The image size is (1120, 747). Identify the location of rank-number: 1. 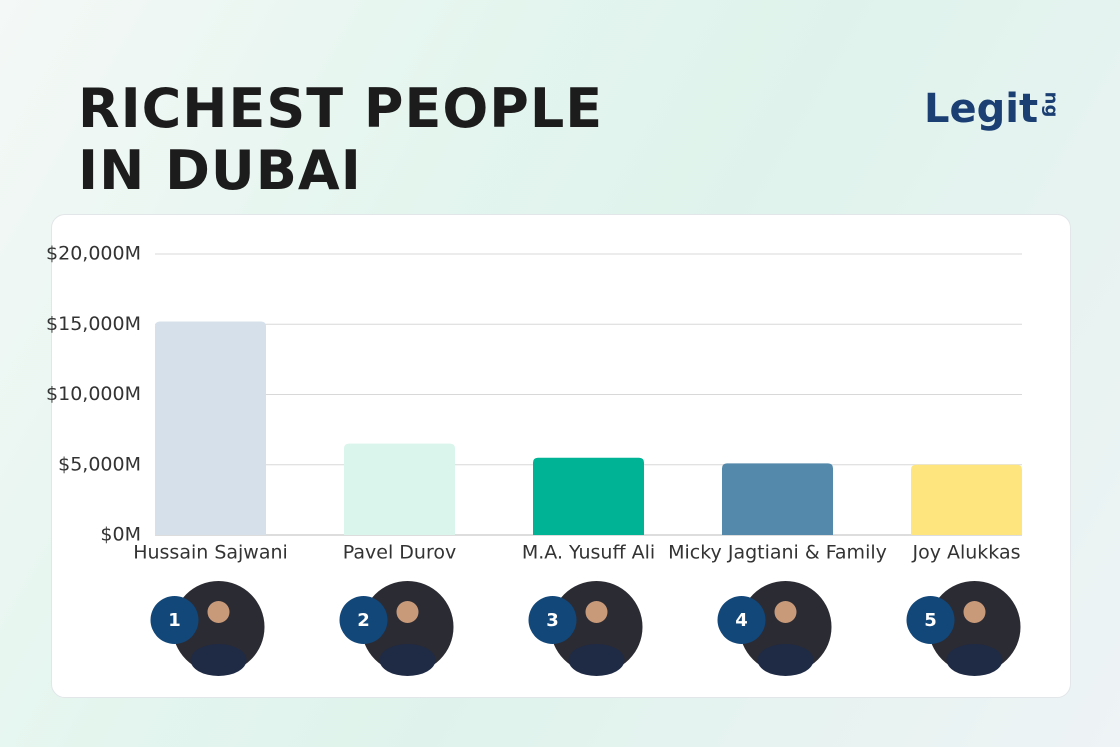
(174, 620).